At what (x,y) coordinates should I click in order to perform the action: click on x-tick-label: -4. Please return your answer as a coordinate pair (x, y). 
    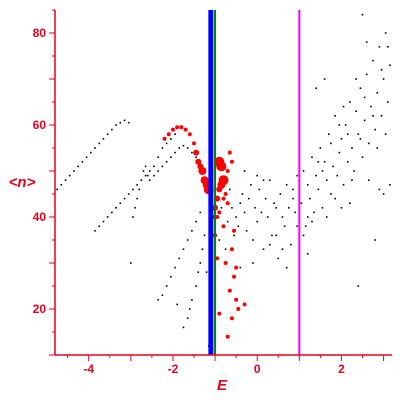
    Looking at the image, I should click on (88, 369).